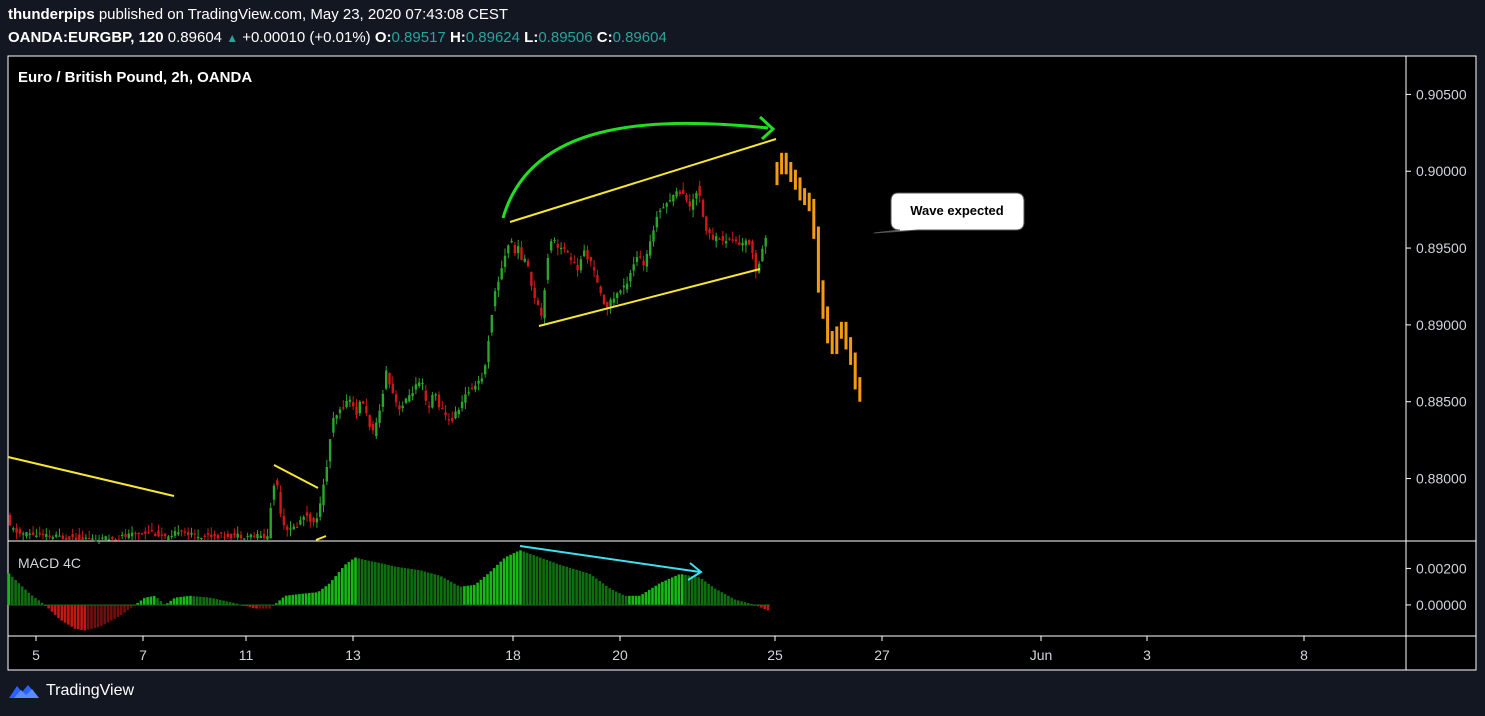 This screenshot has width=1485, height=716. Describe the element at coordinates (949, 213) in the screenshot. I see `wave-callout: Wave expected` at that location.